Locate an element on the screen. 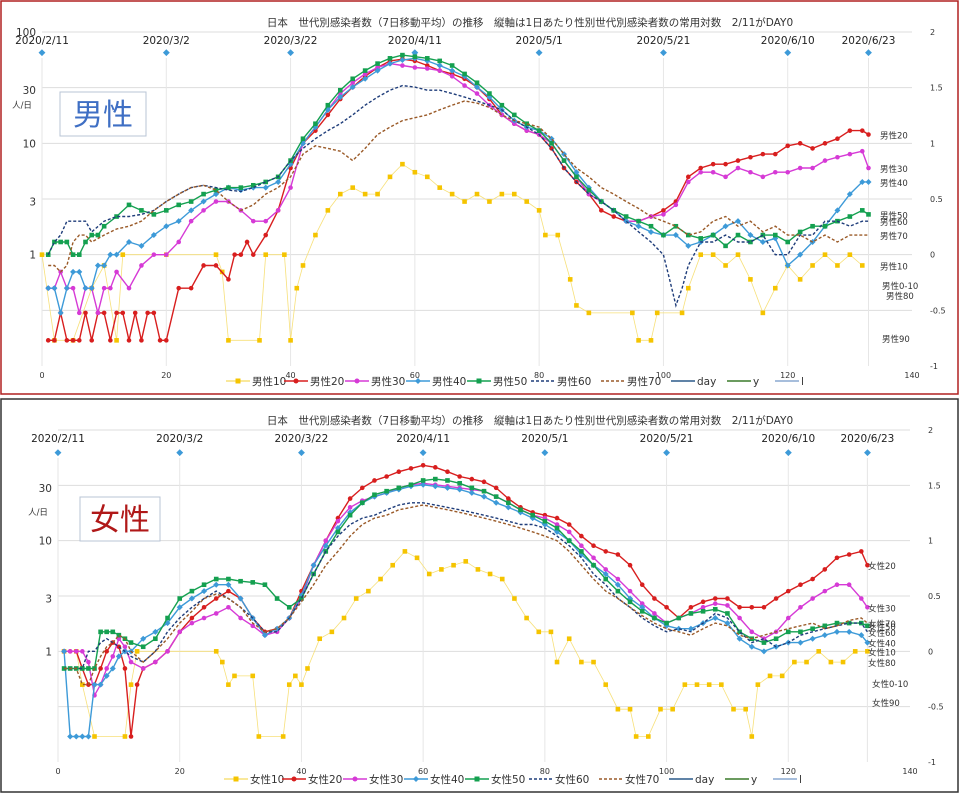  extra-end-label: 男性80 is located at coordinates (900, 296).